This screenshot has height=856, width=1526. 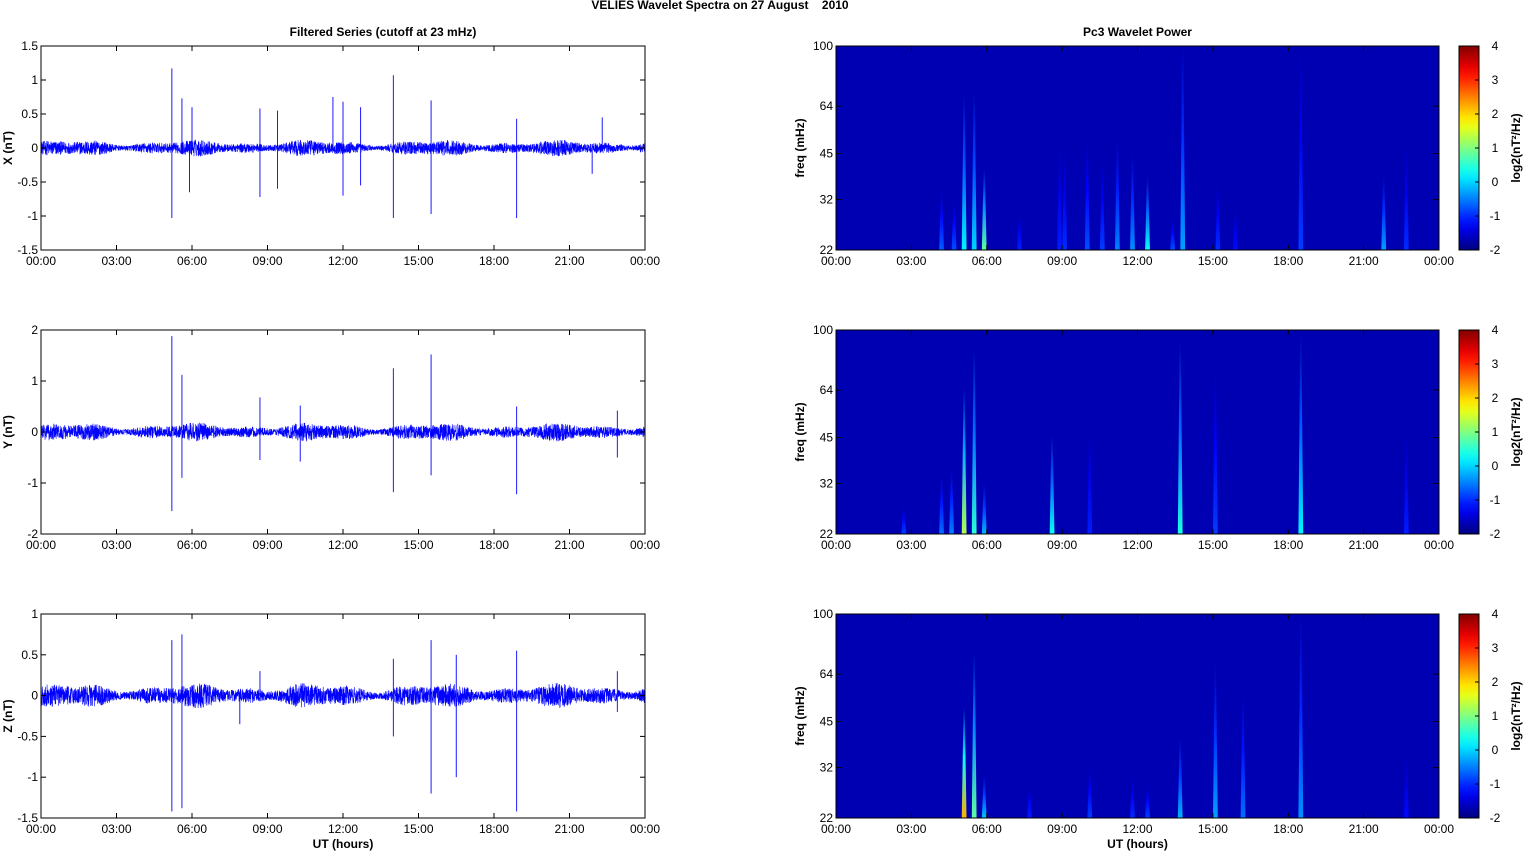 What do you see at coordinates (720, 6) in the screenshot?
I see `figure-title: VELIES Wavelet Spectra on 27 August 2010` at bounding box center [720, 6].